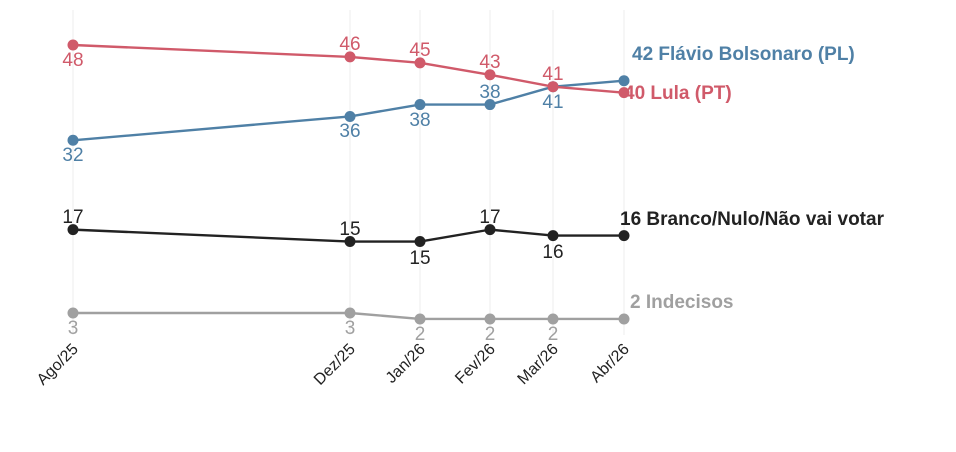 Image resolution: width=956 pixels, height=452 pixels. What do you see at coordinates (678, 93) in the screenshot?
I see `series-end-label: 40 Lula (PT)` at bounding box center [678, 93].